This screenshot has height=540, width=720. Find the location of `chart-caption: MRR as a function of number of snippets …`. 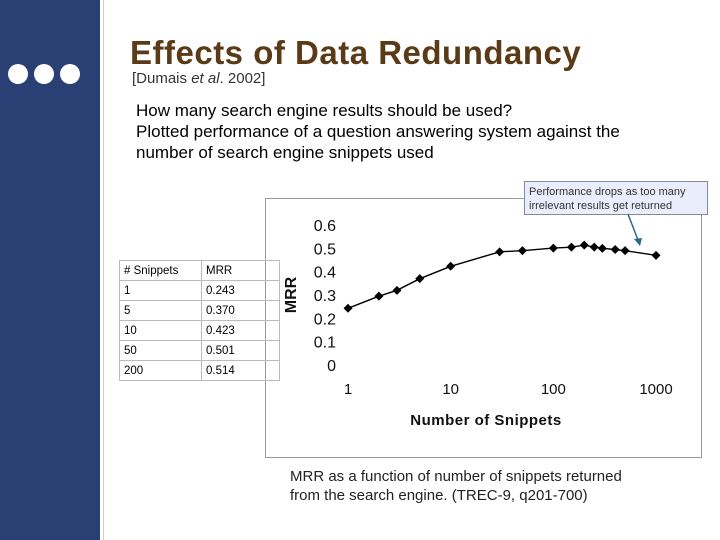

chart-caption: MRR as a function of number of snippets … is located at coordinates (490, 486).